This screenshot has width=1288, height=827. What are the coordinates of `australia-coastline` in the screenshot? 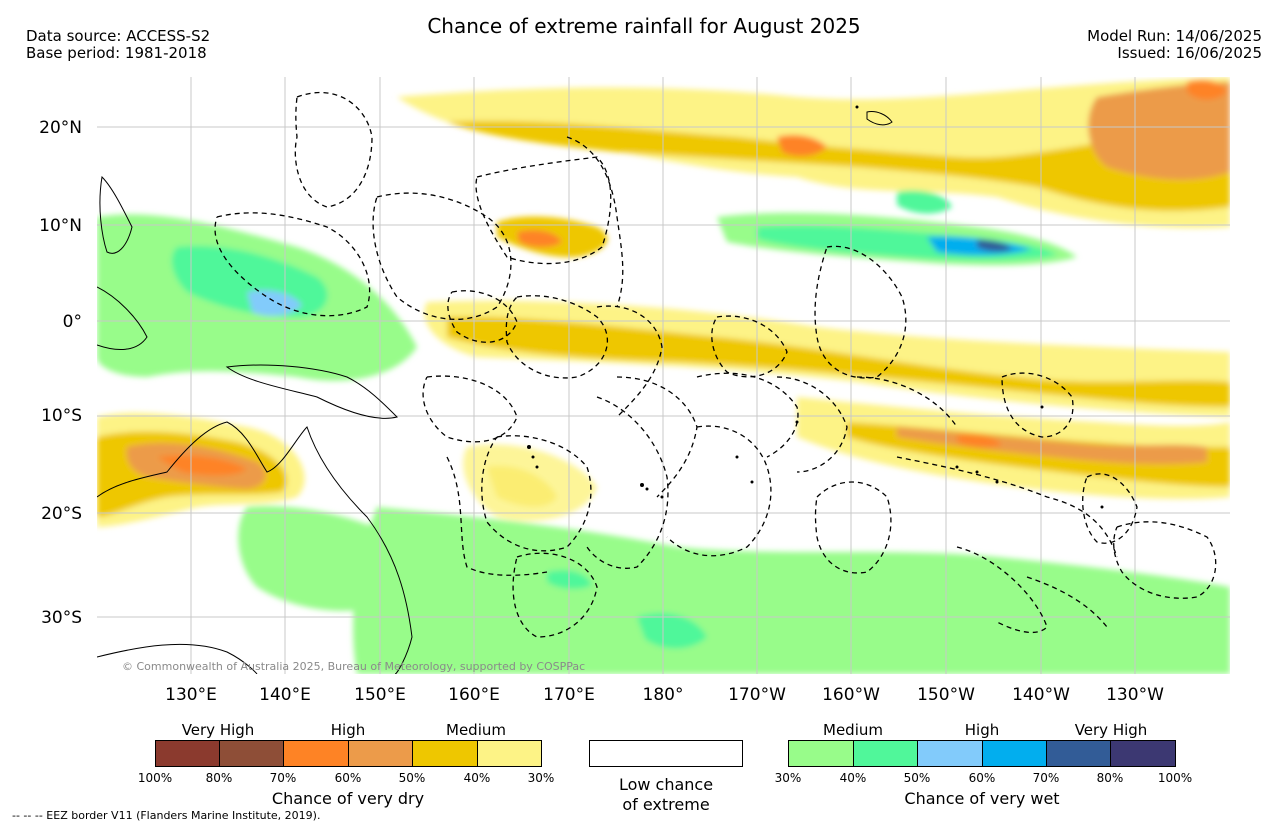 It's located at (255, 547).